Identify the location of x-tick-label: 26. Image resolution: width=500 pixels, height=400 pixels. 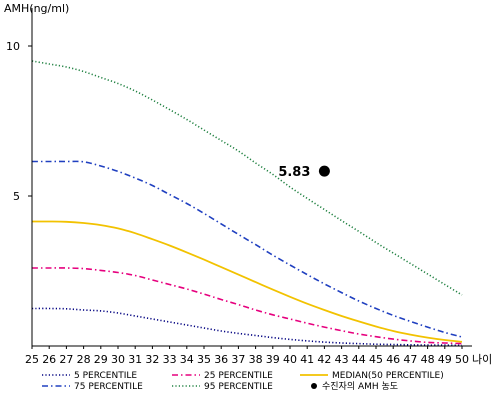
(49, 359).